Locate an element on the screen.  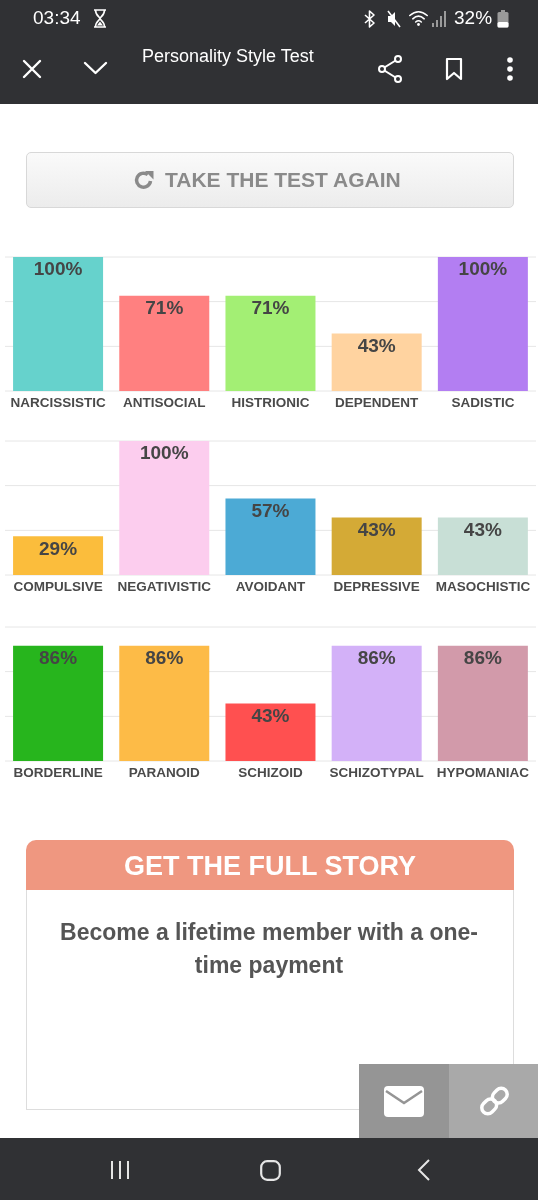
x-tick-label: MASOCHISTIC is located at coordinates (483, 586).